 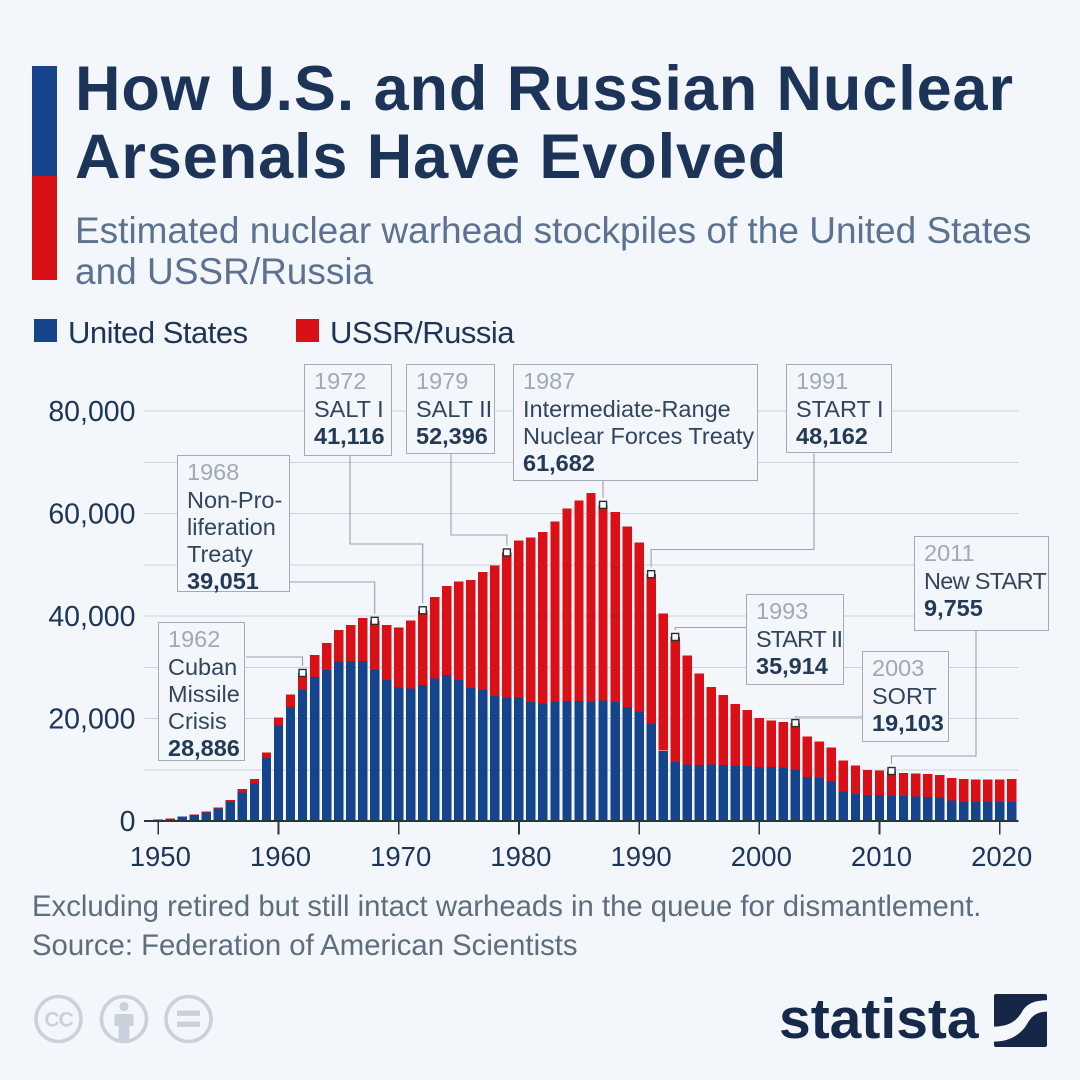 I want to click on svg-text: 1980, so click(x=520, y=856).